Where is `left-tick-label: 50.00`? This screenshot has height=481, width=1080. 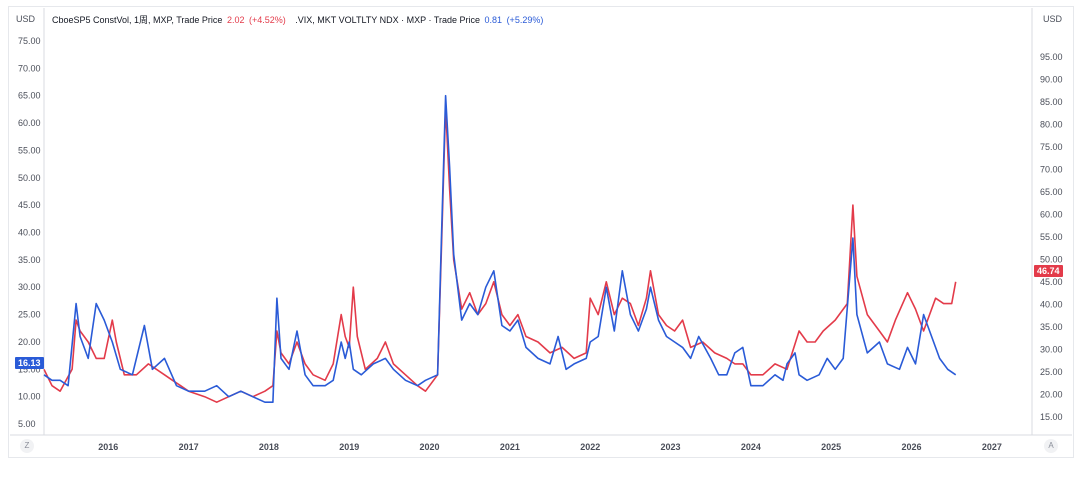 left-tick-label: 50.00 is located at coordinates (29, 178).